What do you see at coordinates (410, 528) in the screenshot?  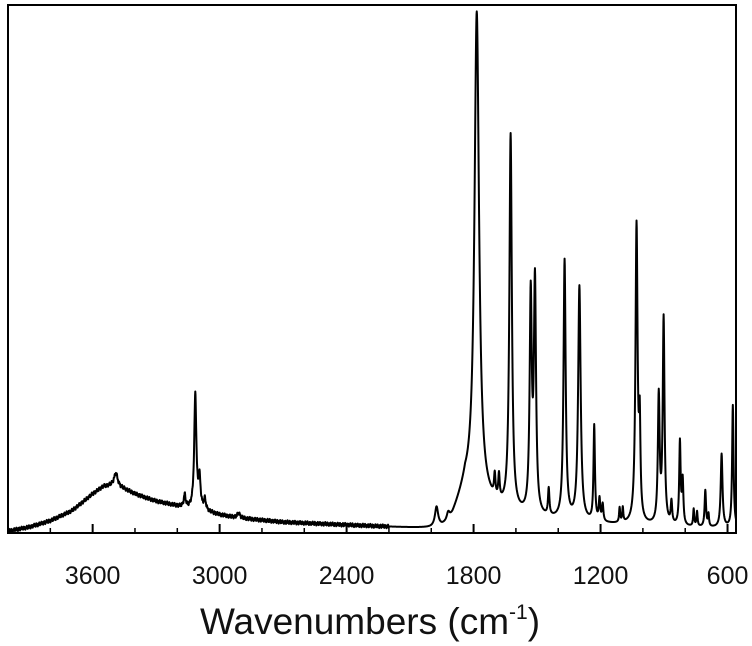 I see `major-ticks` at bounding box center [410, 528].